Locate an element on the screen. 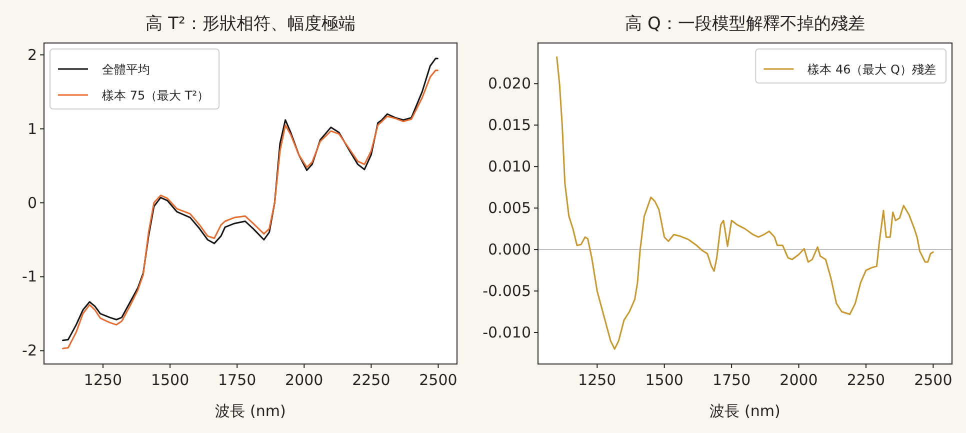 This screenshot has height=433, width=966. y-tick-label: 0.010 is located at coordinates (509, 167).